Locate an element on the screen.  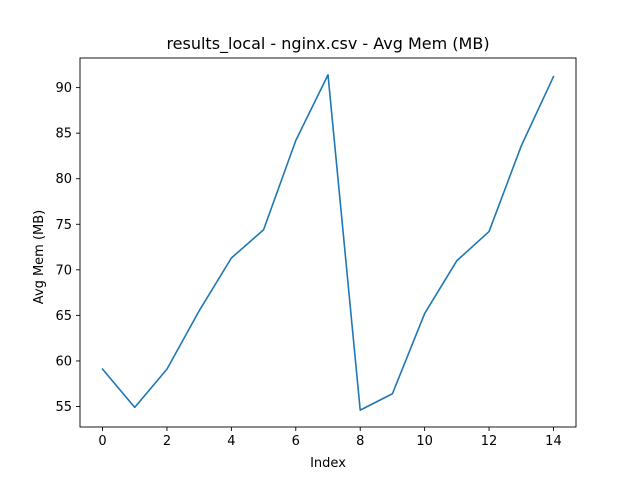
x-tick-label: 0 is located at coordinates (102, 441).